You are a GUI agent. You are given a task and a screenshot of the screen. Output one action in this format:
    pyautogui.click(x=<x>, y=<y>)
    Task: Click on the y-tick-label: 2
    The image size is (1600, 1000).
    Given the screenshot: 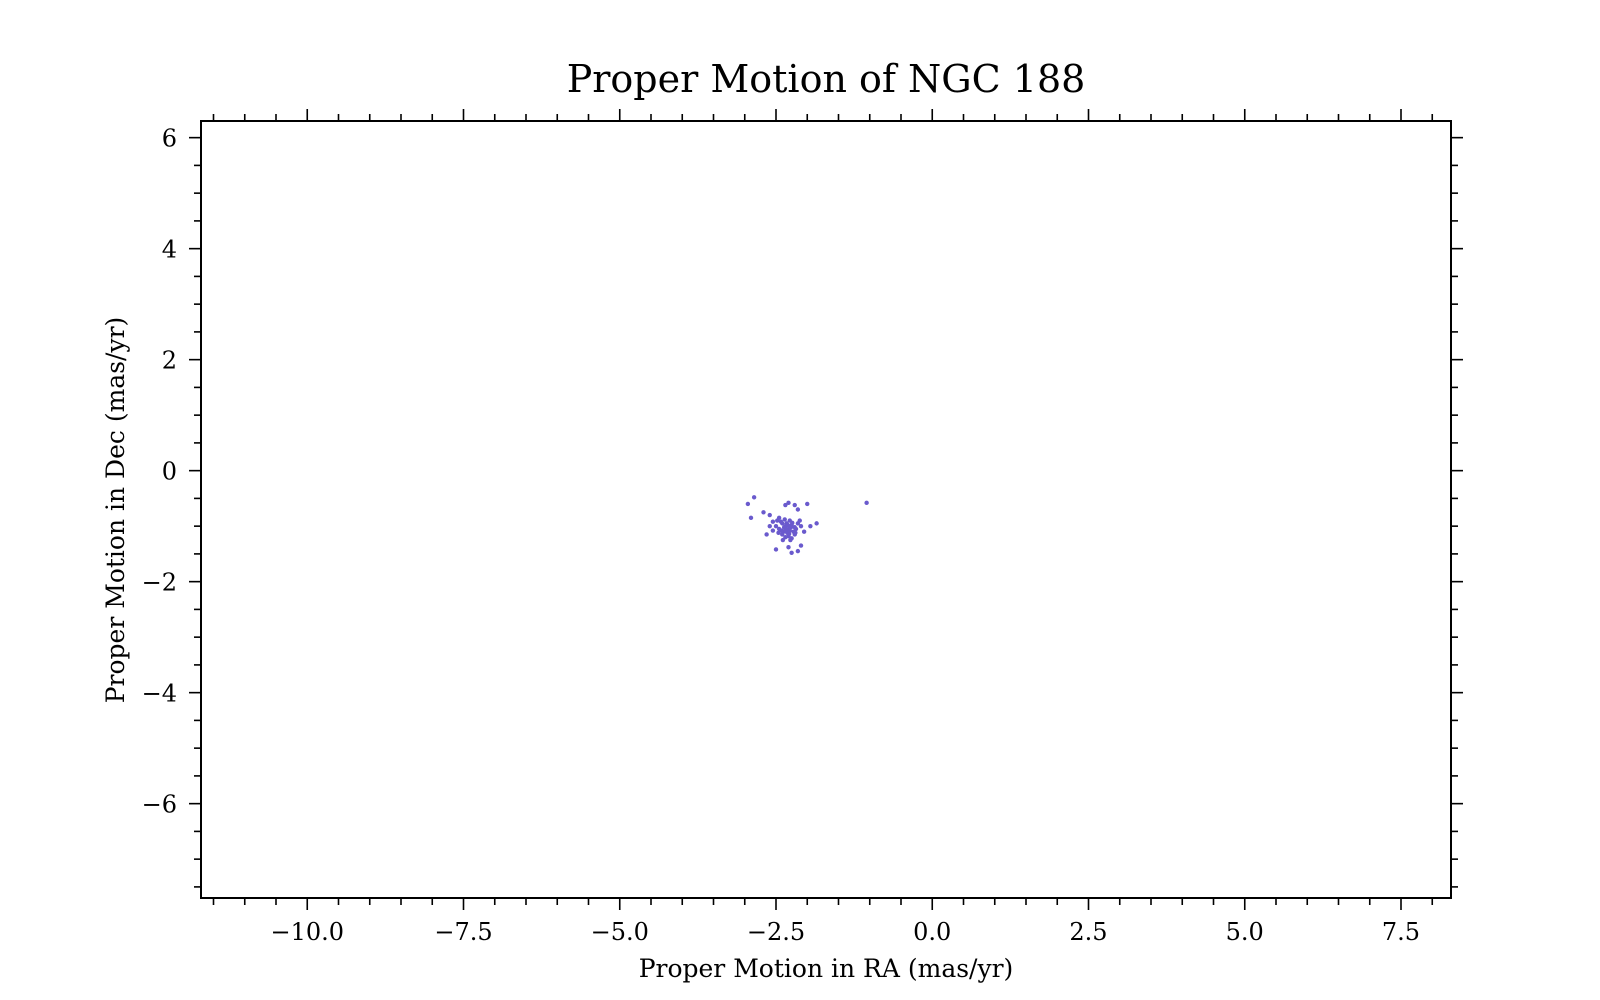 What is the action you would take?
    pyautogui.click(x=169, y=361)
    